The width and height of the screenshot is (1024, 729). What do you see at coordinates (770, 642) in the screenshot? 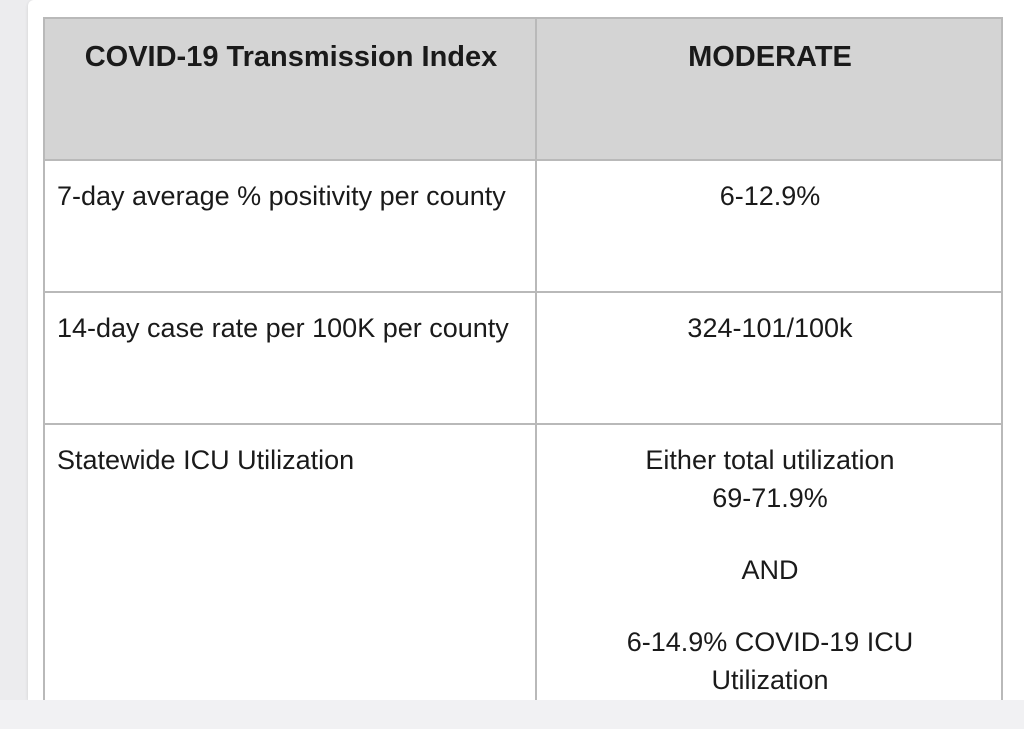
I see `icu-covid-utilization-range: 6-14.9% COVID-19 ICU` at bounding box center [770, 642].